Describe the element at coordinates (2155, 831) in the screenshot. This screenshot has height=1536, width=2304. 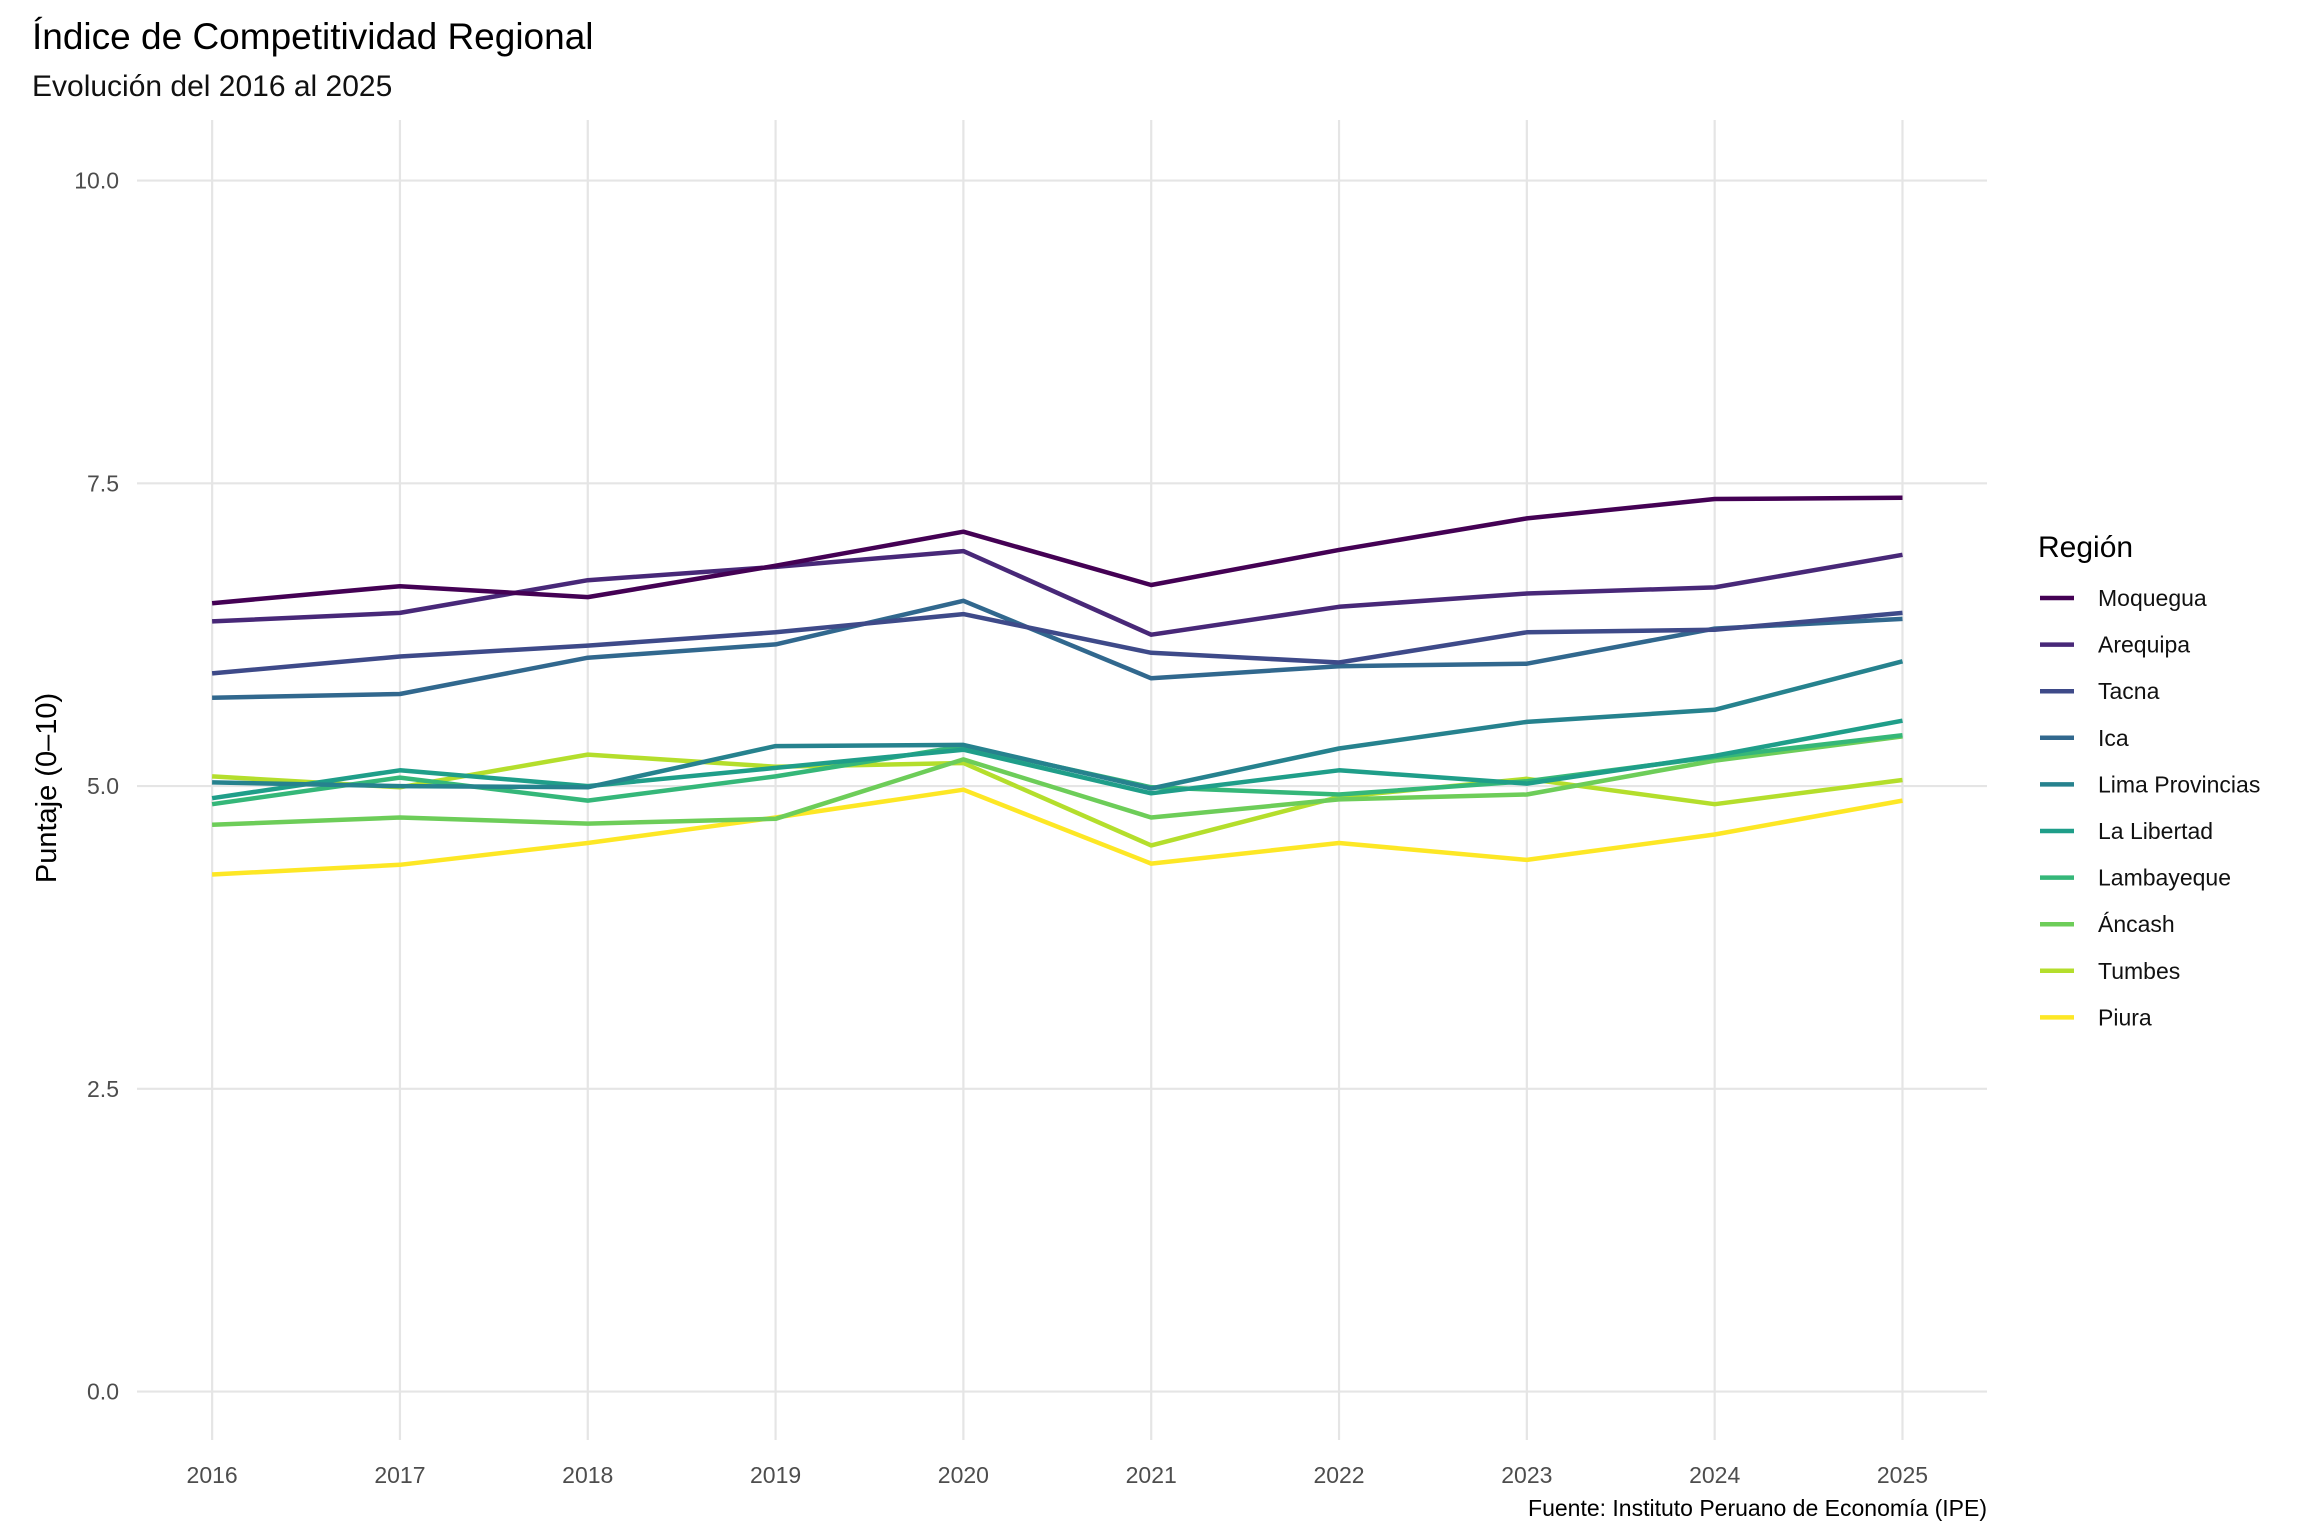
I see `legend-label: La Libertad` at that location.